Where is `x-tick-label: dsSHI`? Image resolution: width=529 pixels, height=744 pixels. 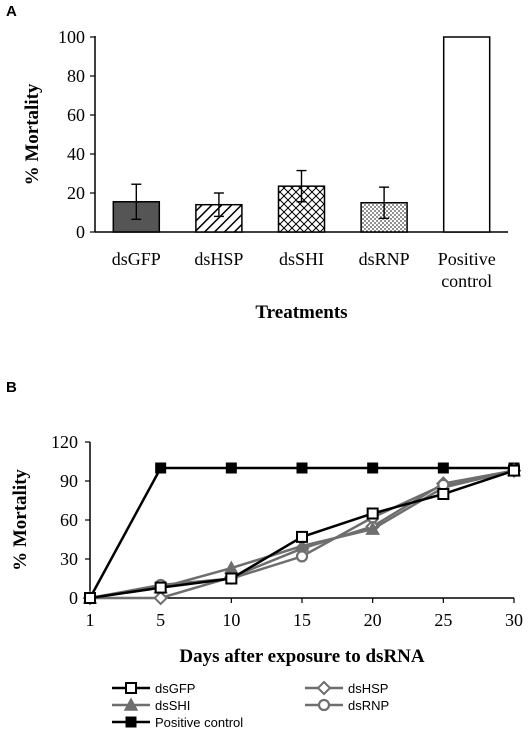
x-tick-label: dsSHI is located at coordinates (301, 259).